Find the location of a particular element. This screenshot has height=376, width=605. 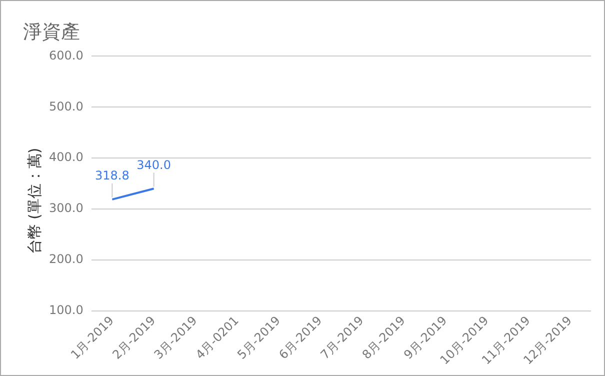

data-label: 318.8 is located at coordinates (112, 175).